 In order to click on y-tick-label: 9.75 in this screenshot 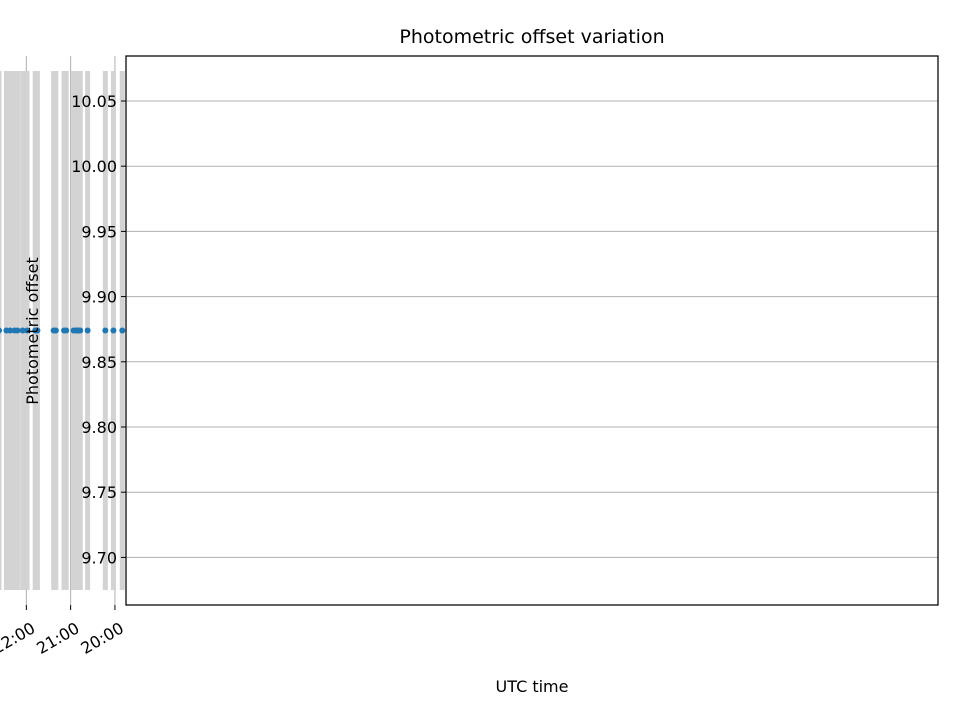, I will do `click(99, 492)`.